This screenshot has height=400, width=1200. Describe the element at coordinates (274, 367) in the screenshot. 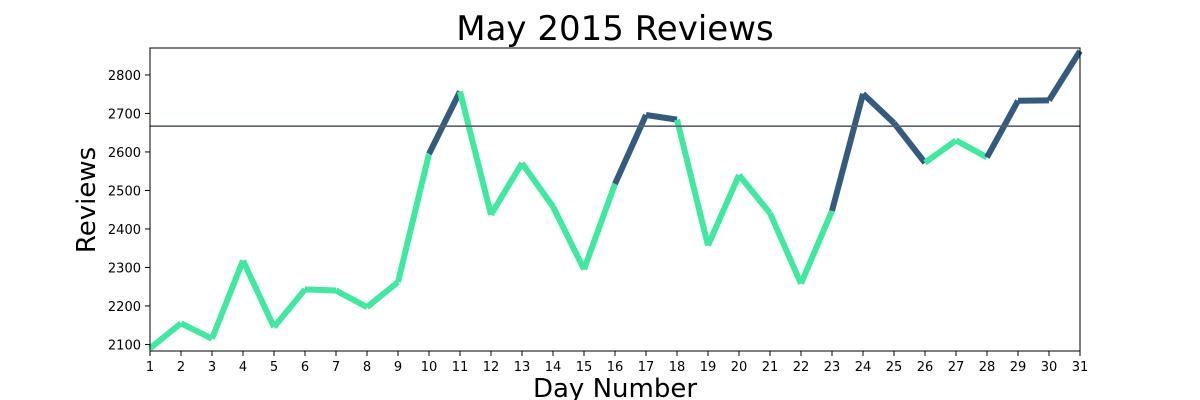

I see `x-tick-label: 5` at that location.